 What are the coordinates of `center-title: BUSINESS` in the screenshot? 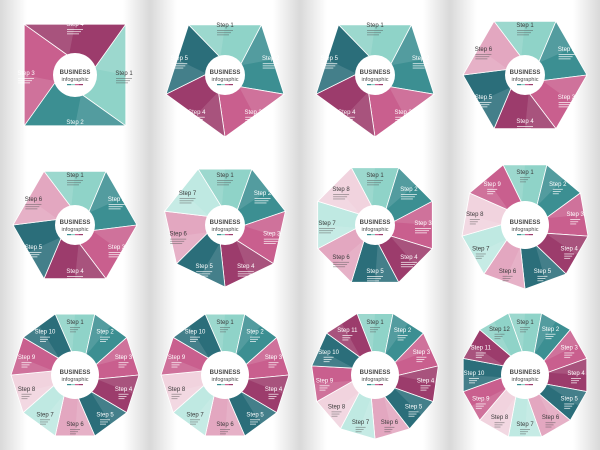 It's located at (225, 223).